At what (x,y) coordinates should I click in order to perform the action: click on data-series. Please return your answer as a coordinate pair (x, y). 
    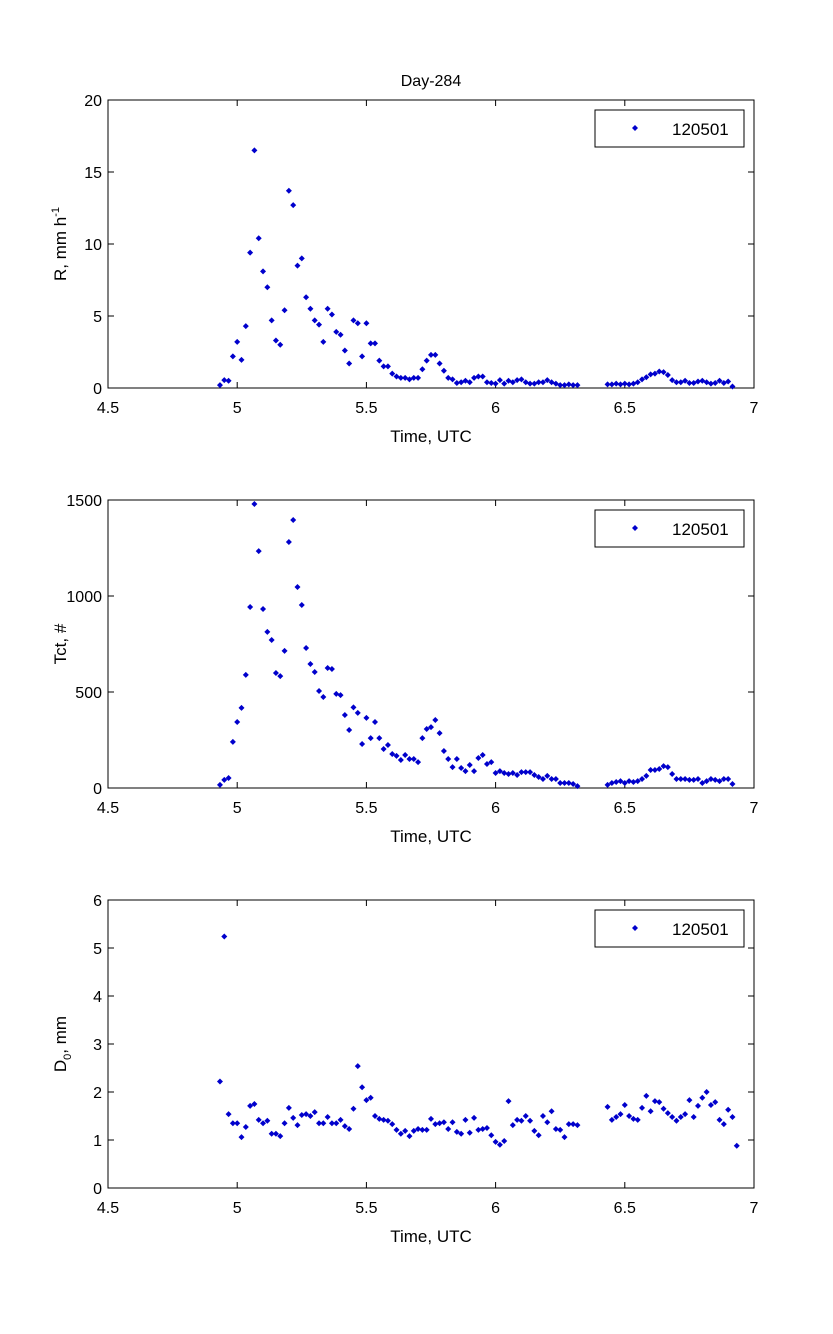
    Looking at the image, I should click on (476, 268).